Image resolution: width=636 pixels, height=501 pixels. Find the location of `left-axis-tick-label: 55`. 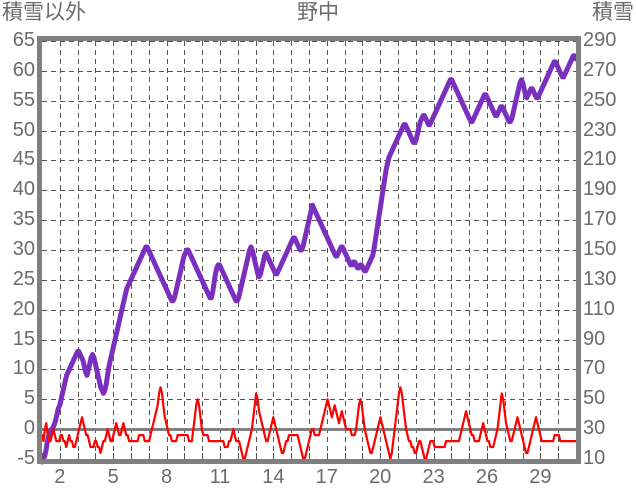

left-axis-tick-label: 55 is located at coordinates (23, 99).